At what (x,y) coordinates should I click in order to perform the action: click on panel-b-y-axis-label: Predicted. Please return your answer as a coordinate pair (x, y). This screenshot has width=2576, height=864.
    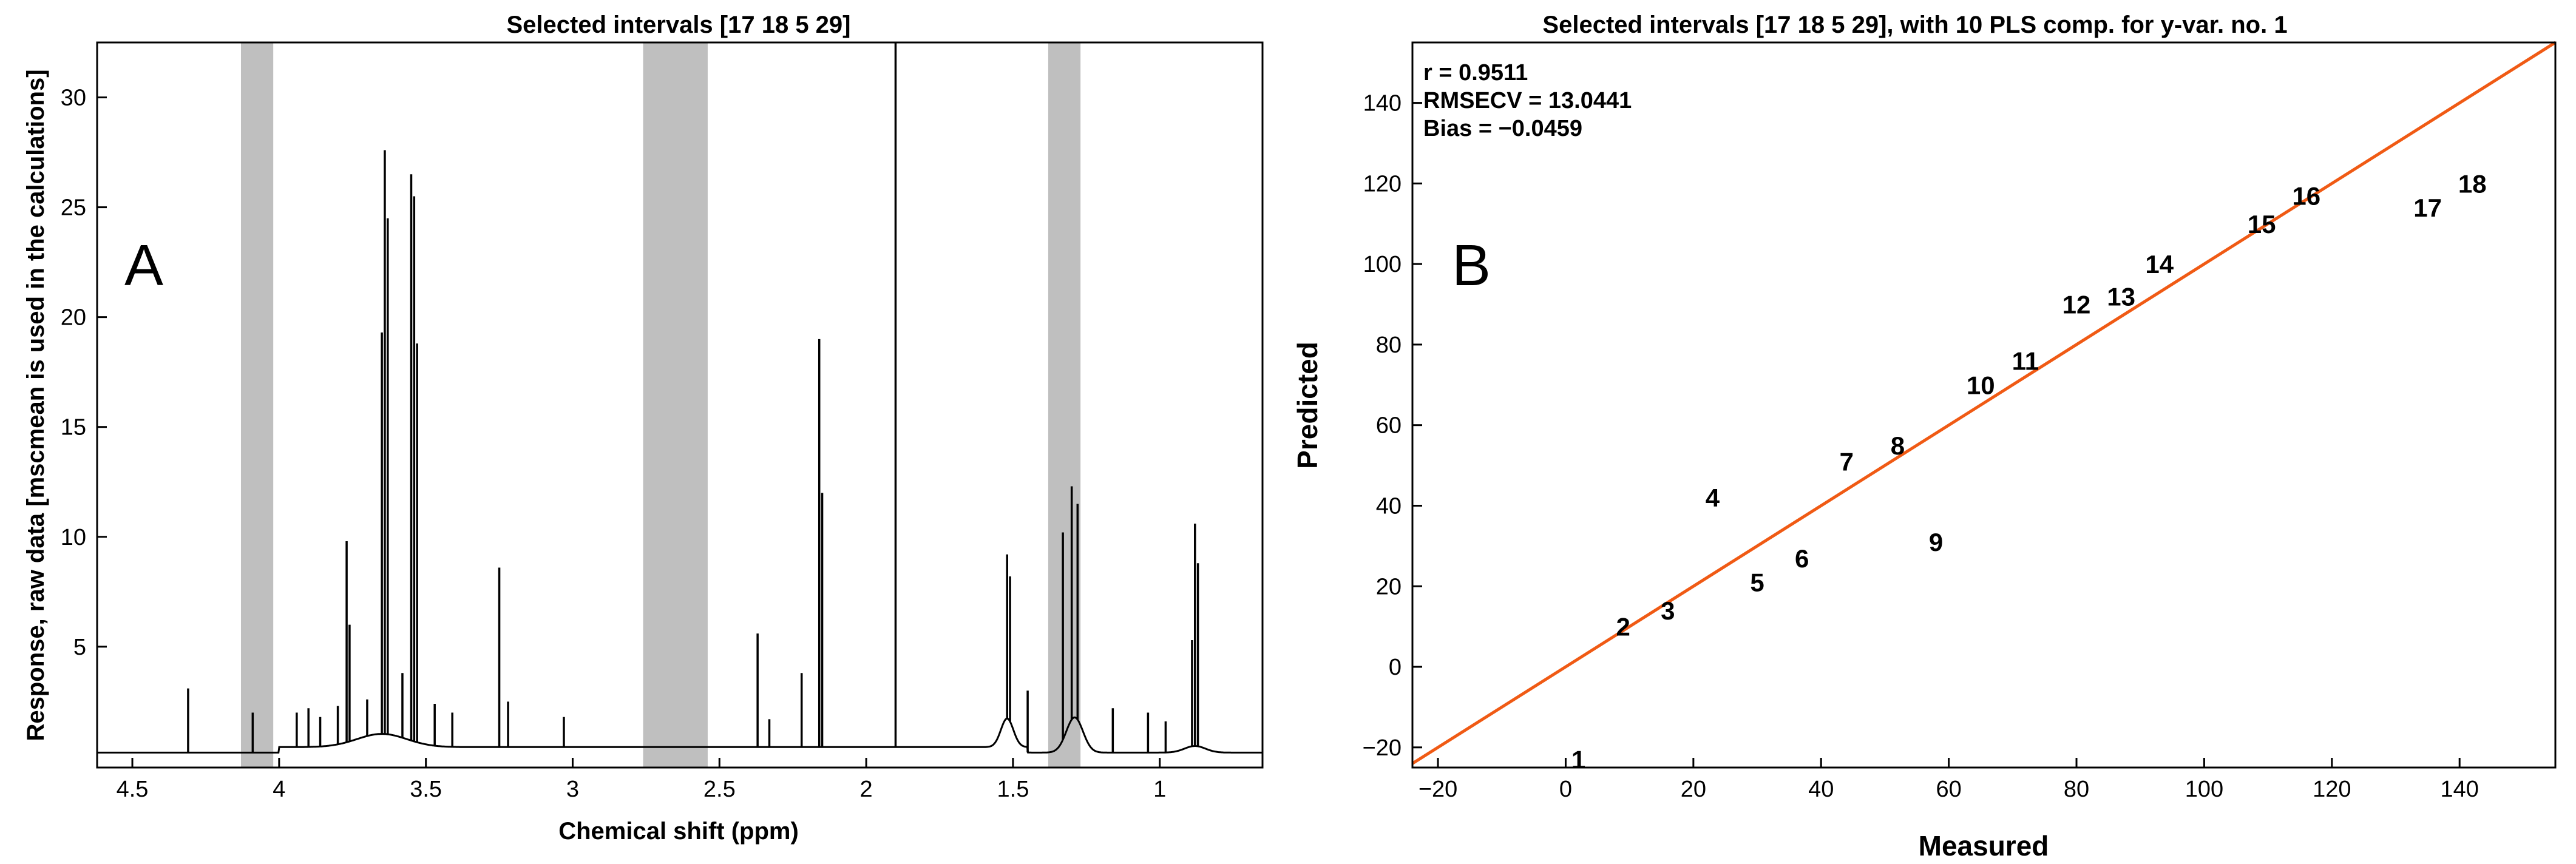
    Looking at the image, I should click on (1308, 405).